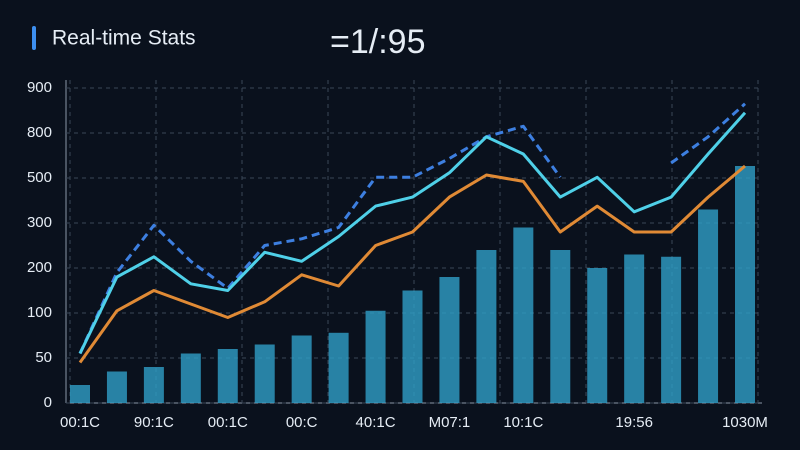 This screenshot has width=800, height=450. I want to click on x-tick-label: M07:1, so click(450, 422).